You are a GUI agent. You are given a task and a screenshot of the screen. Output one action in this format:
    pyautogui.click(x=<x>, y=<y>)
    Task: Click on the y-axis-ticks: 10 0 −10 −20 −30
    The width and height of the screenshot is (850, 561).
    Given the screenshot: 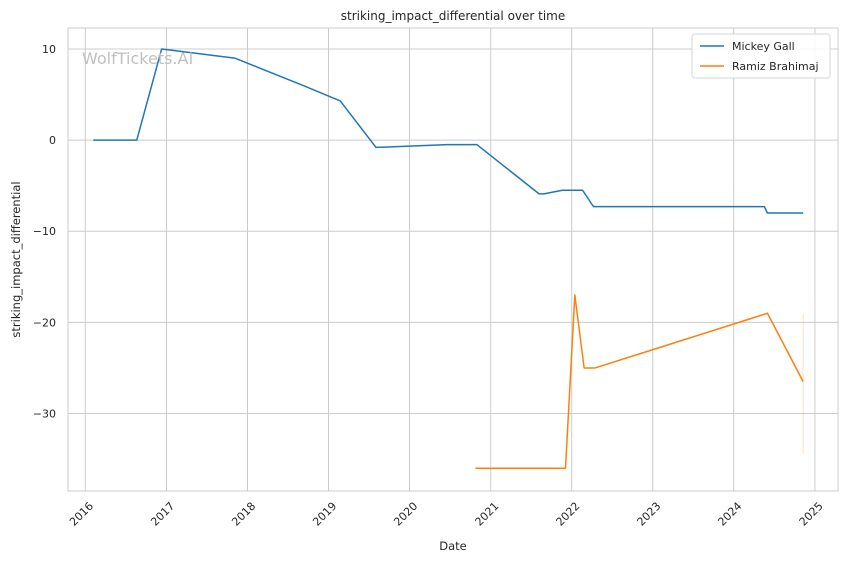 What is the action you would take?
    pyautogui.click(x=44, y=232)
    